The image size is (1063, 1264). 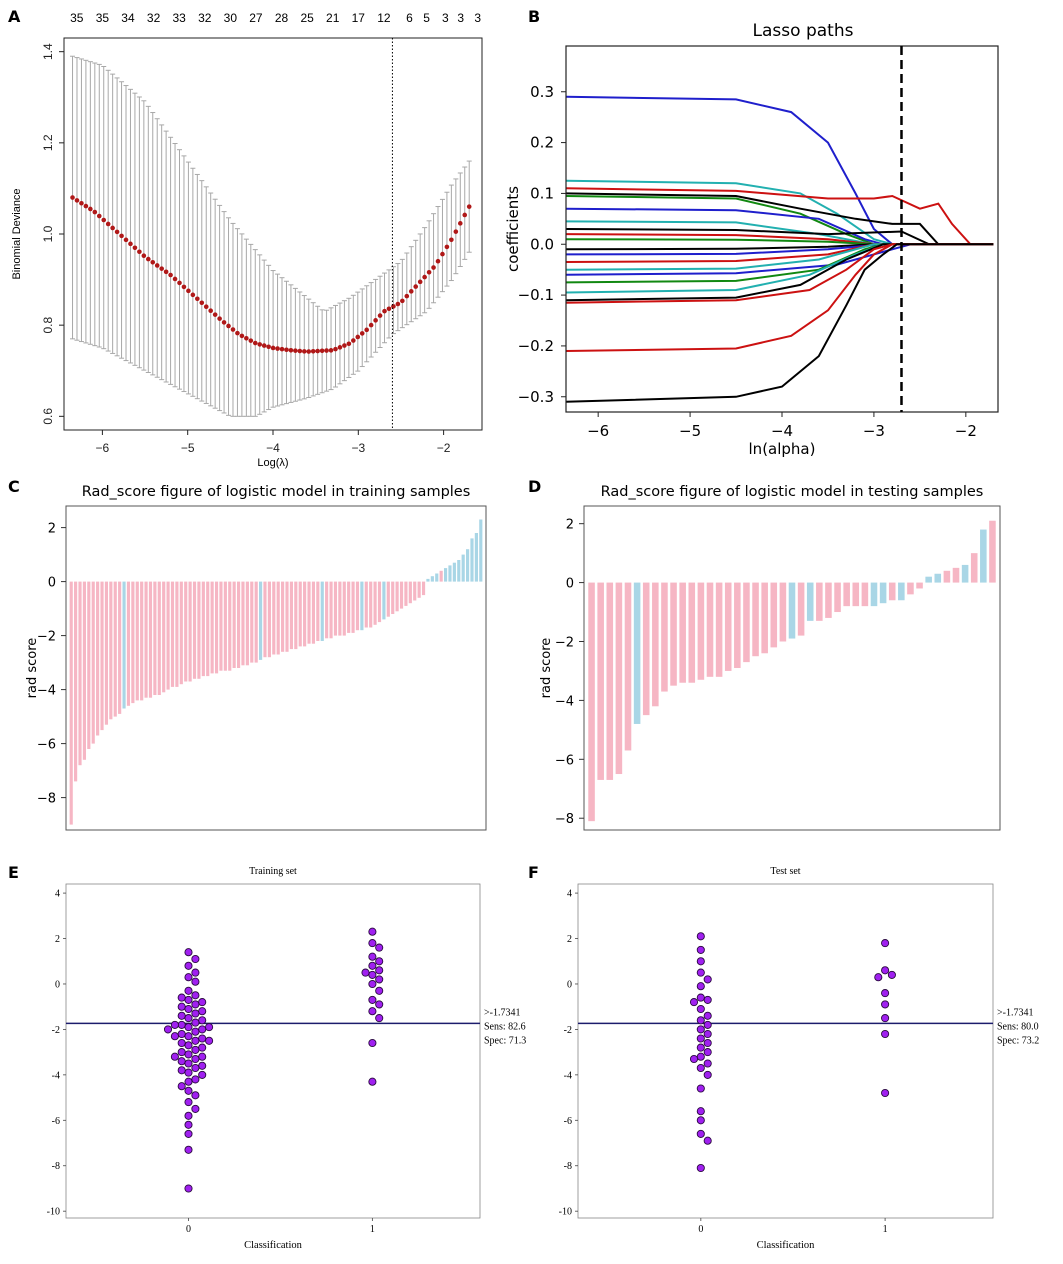 I want to click on plot-frame, so click(x=273, y=1051).